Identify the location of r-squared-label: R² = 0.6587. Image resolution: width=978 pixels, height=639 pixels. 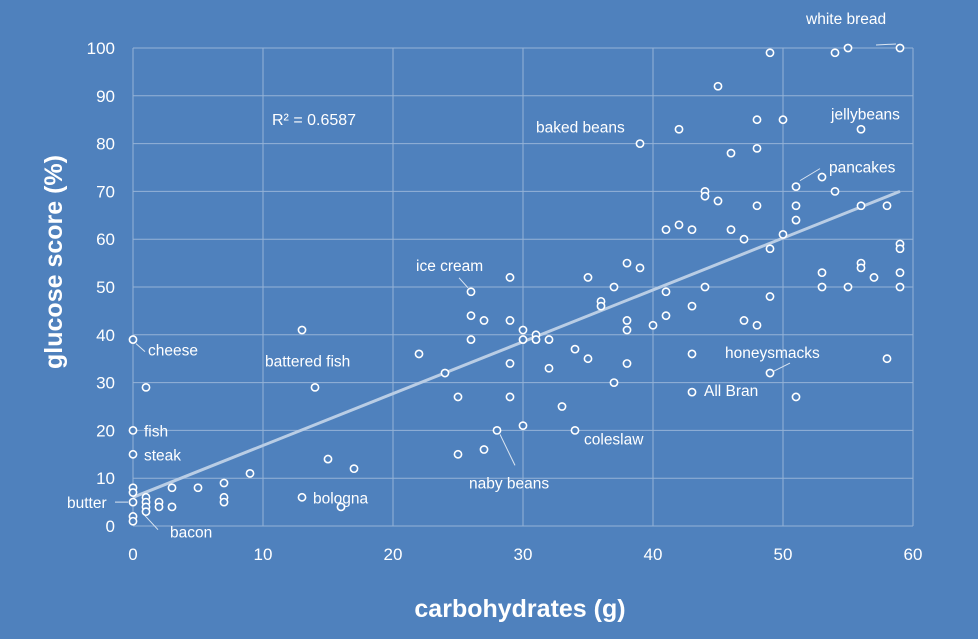
(314, 120).